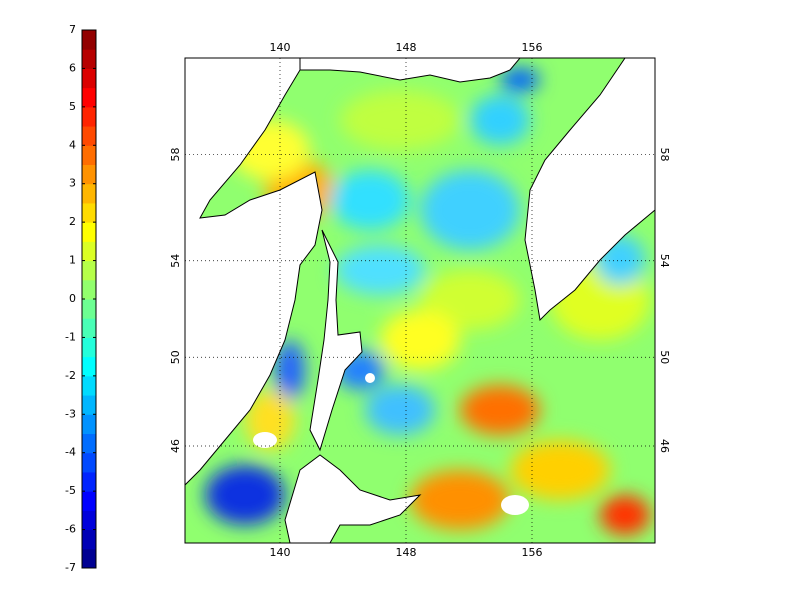 This screenshot has height=600, width=800. I want to click on sakhalin, so click(336, 340).